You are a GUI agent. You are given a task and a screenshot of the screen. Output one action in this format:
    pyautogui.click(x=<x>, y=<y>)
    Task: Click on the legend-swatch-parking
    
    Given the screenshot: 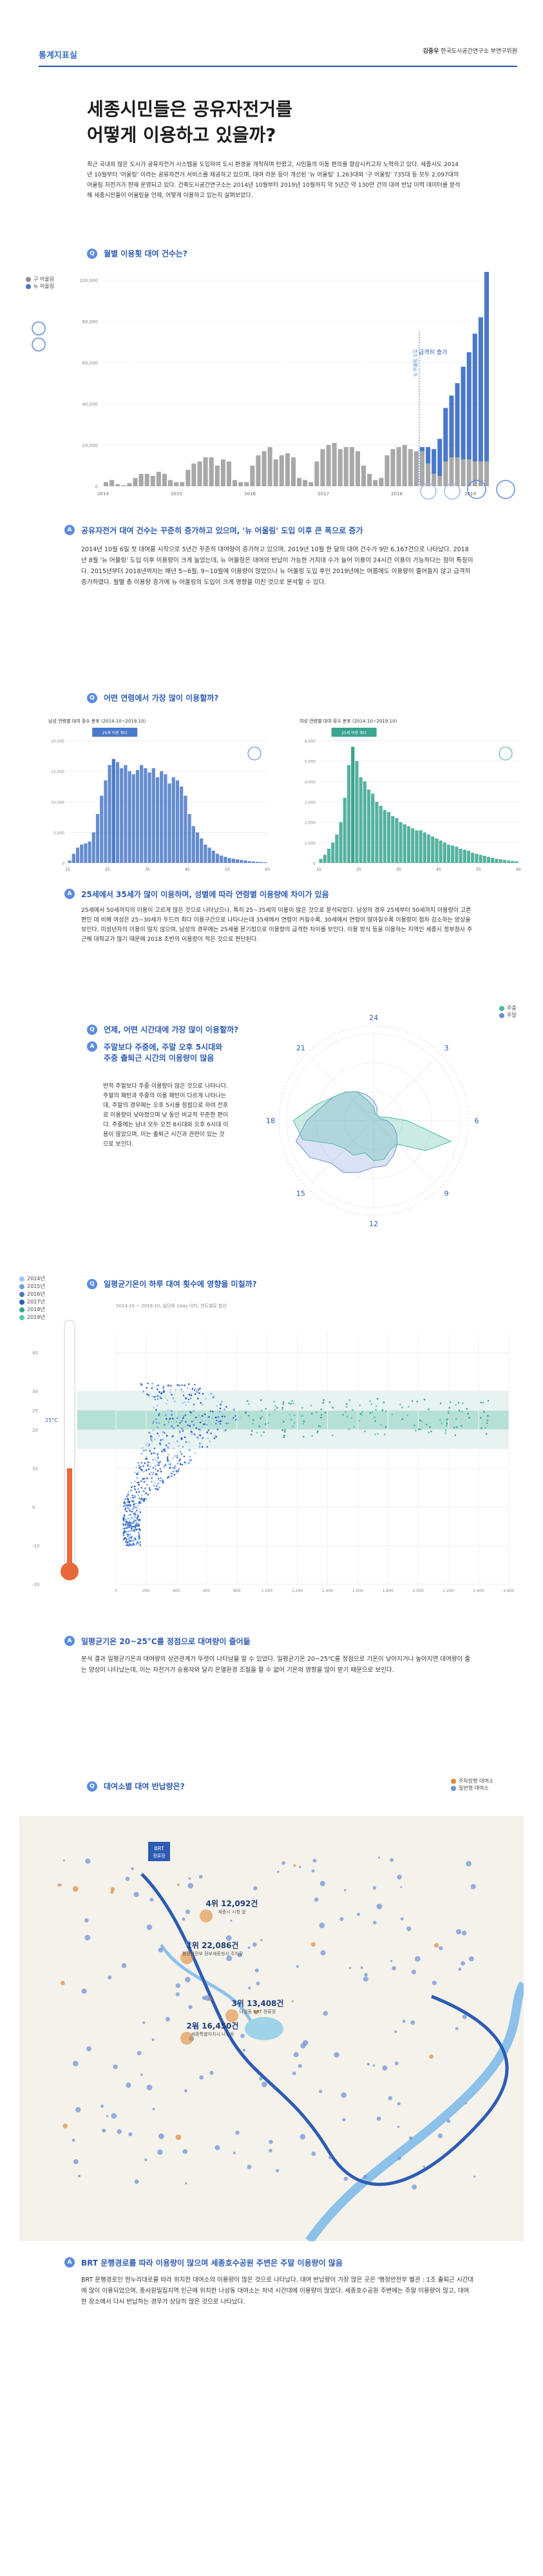 What is the action you would take?
    pyautogui.click(x=453, y=1781)
    